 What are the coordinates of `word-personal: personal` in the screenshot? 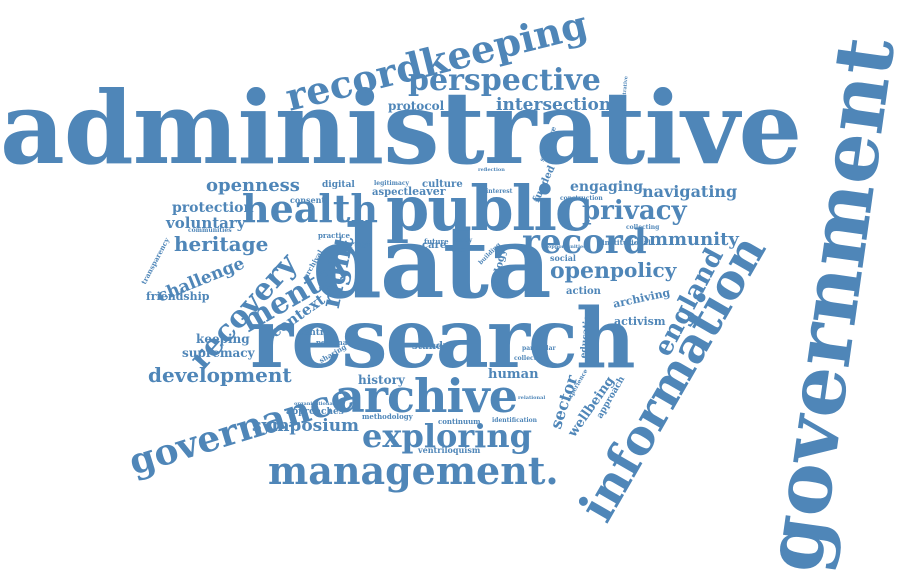 It's located at (333, 342).